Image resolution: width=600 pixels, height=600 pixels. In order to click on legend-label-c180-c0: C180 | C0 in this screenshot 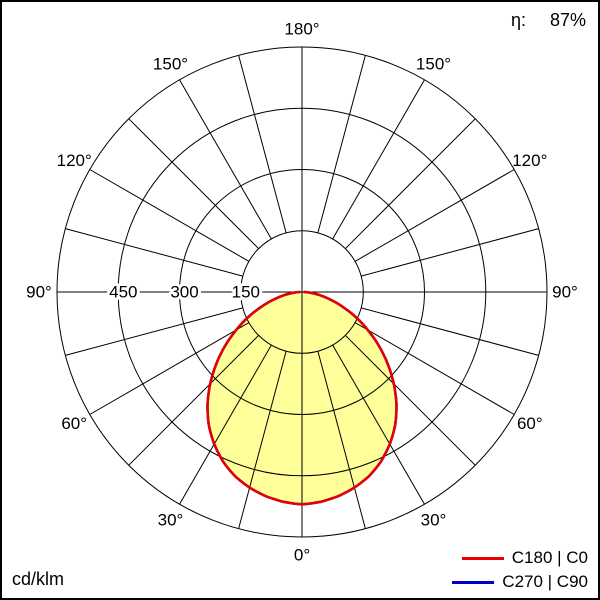, I will do `click(549, 557)`.